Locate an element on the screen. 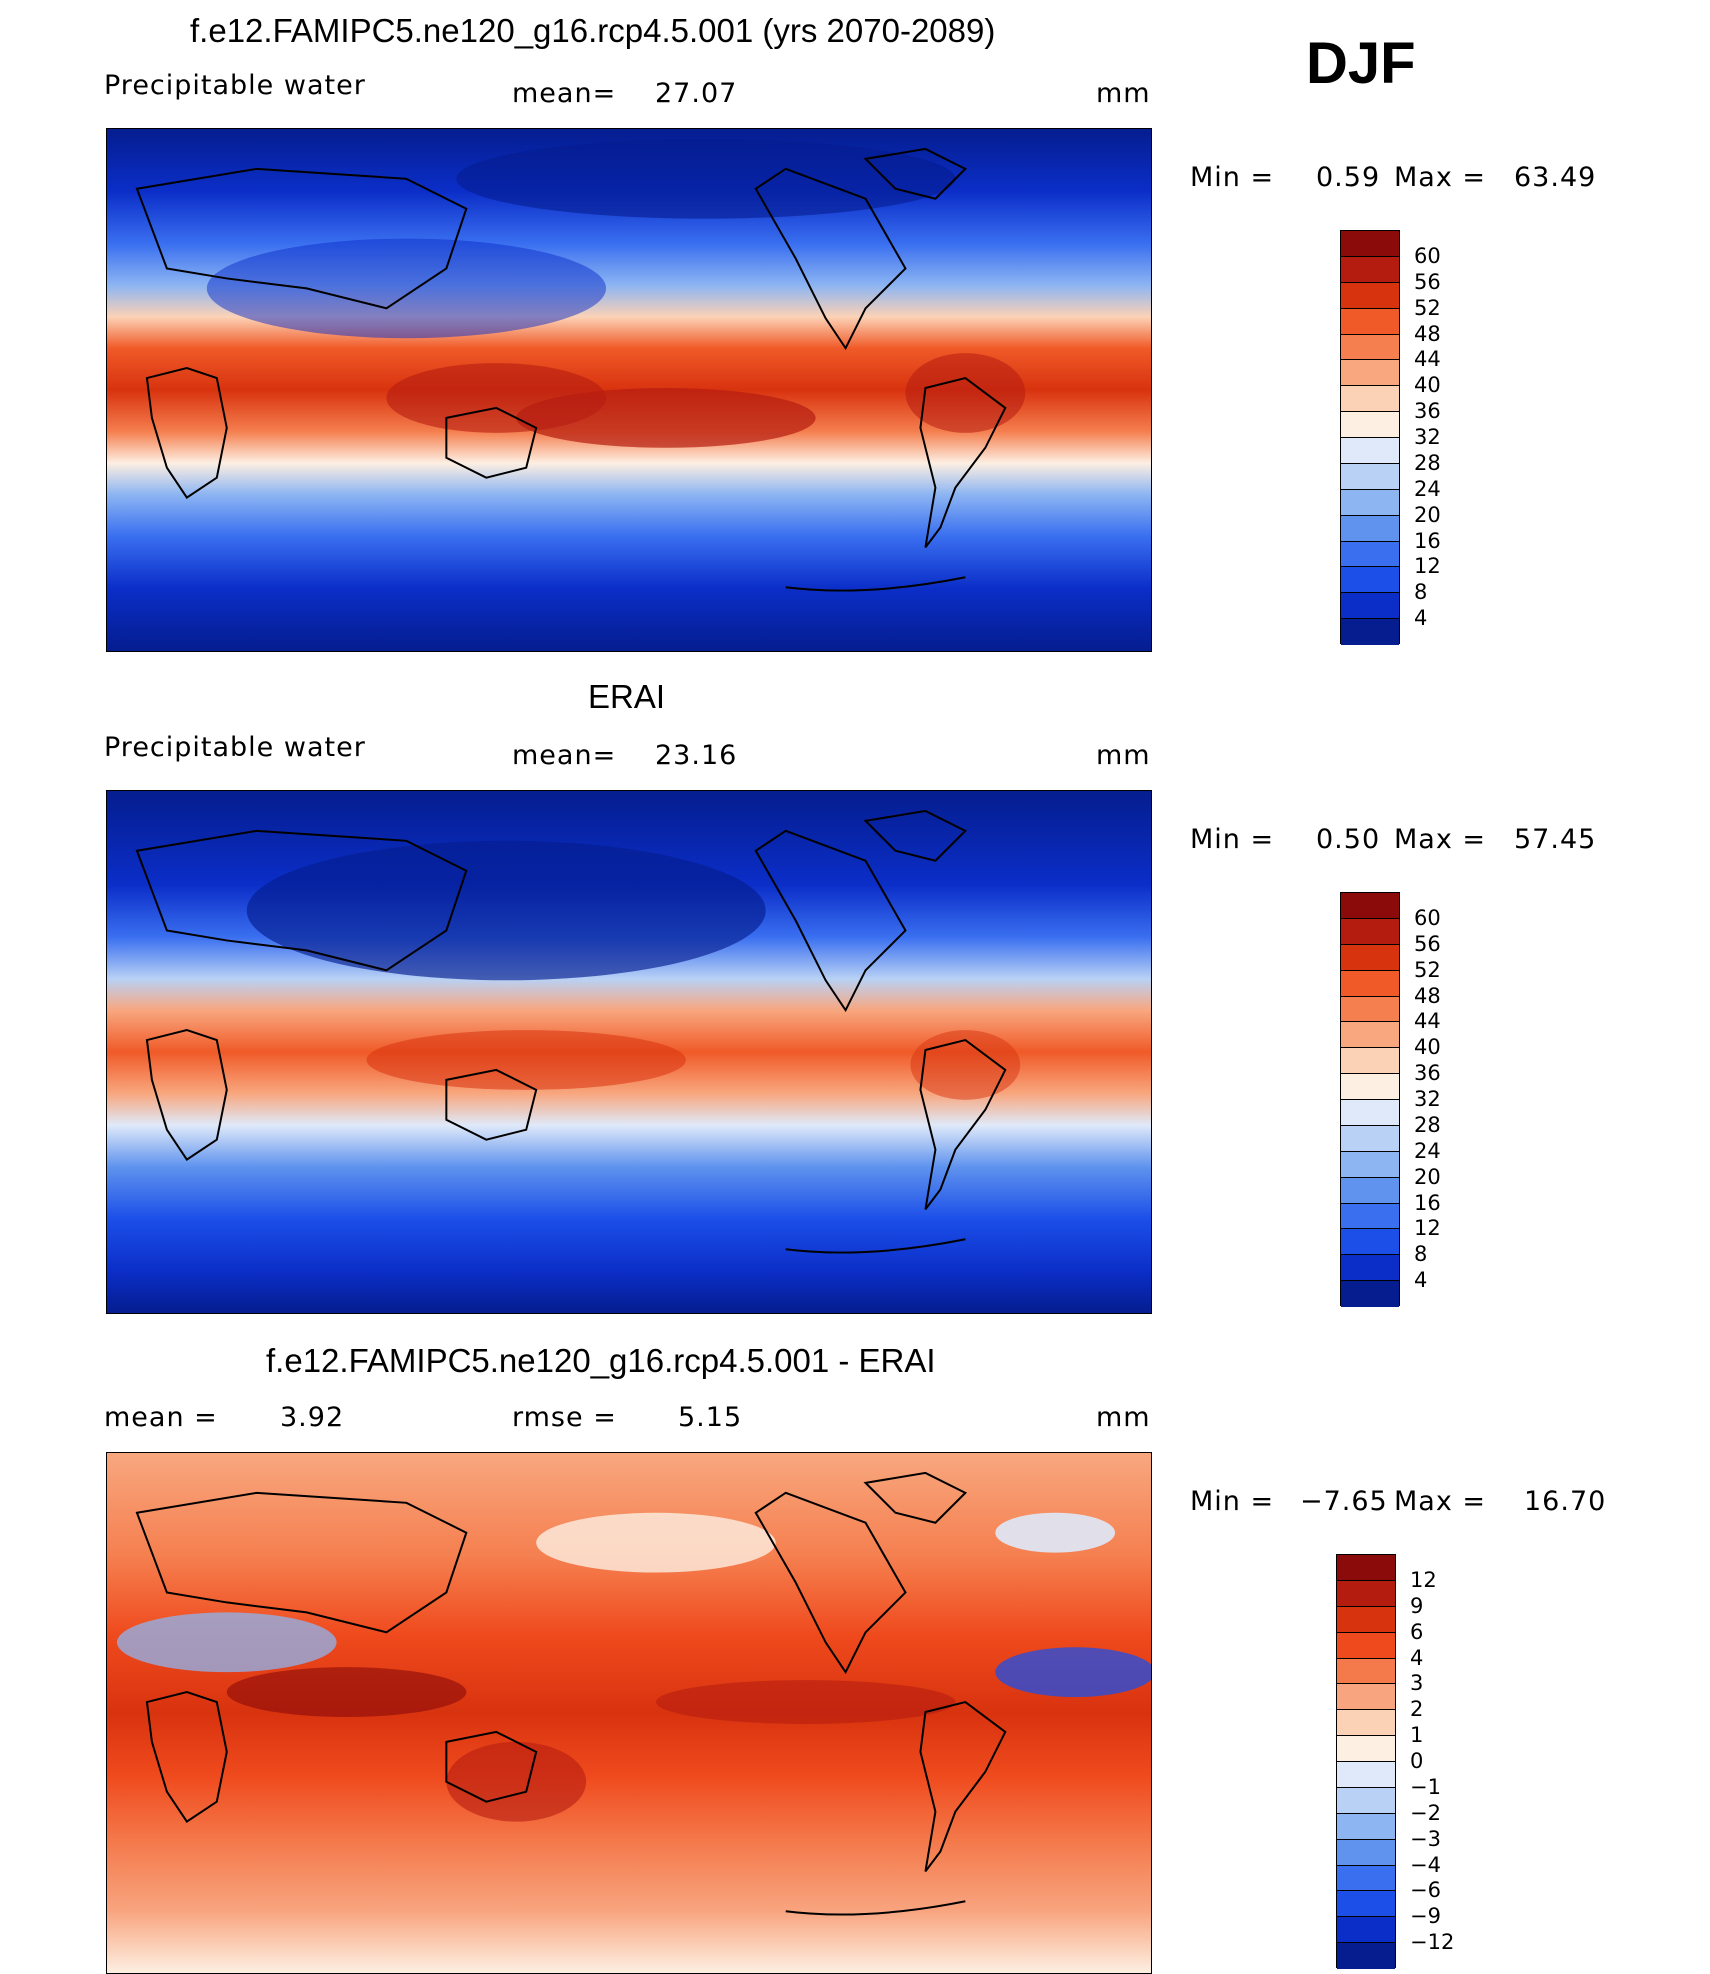  colorbar-tick-label: 8 is located at coordinates (1421, 1254).